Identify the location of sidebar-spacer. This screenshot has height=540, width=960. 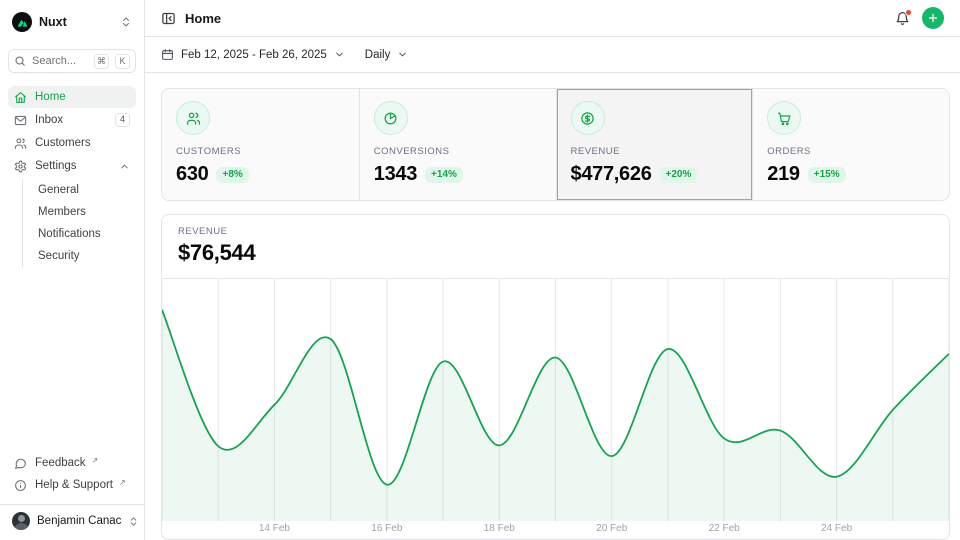
(72, 359).